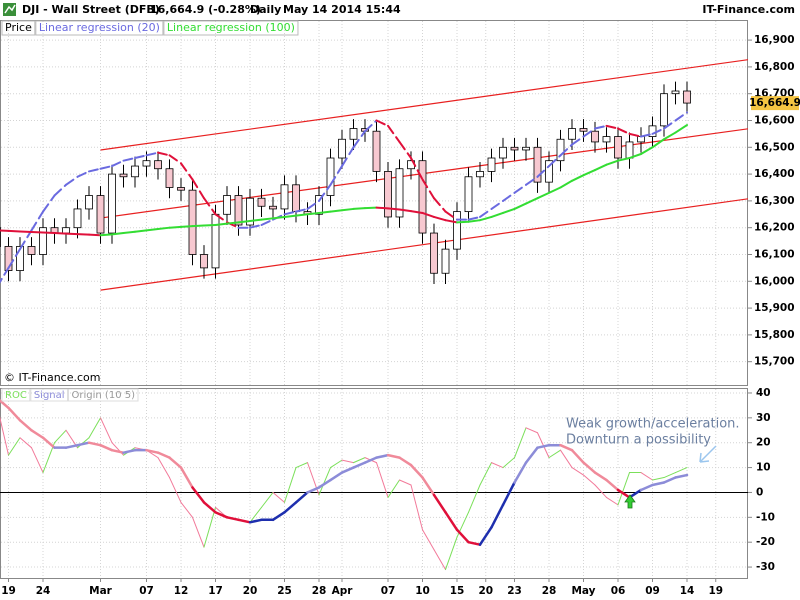 This screenshot has height=600, width=800. Describe the element at coordinates (763, 418) in the screenshot. I see `y-tick-label: 30` at that location.